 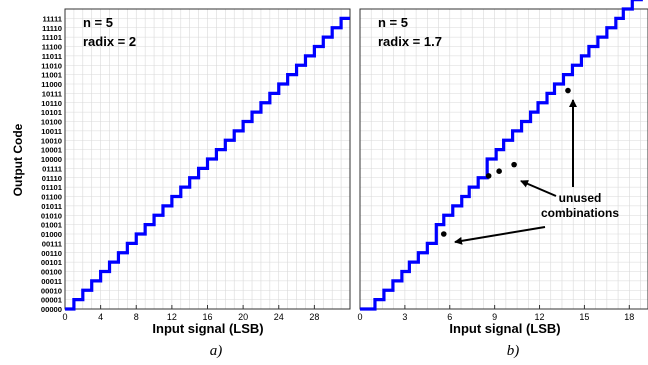 What do you see at coordinates (540, 317) in the screenshot?
I see `panel-b-x-tick-label: 12` at bounding box center [540, 317].